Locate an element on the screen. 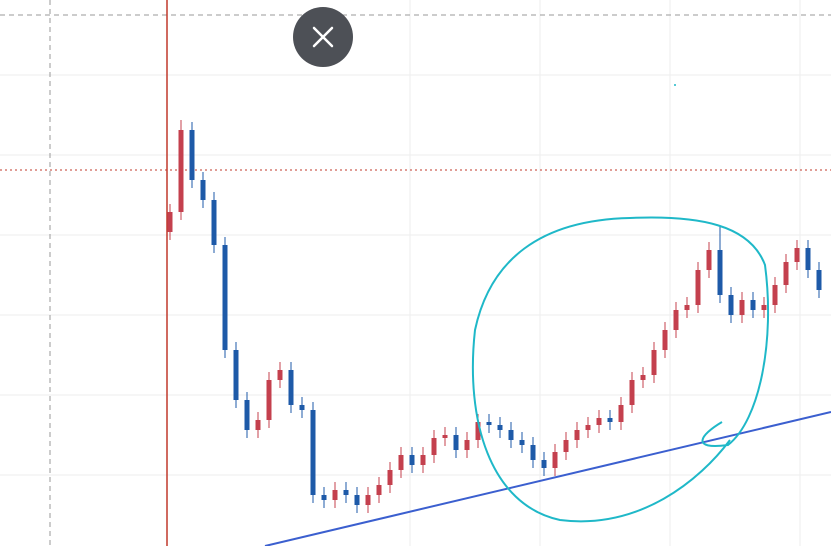 The height and width of the screenshot is (546, 831). close-icon is located at coordinates (323, 37).